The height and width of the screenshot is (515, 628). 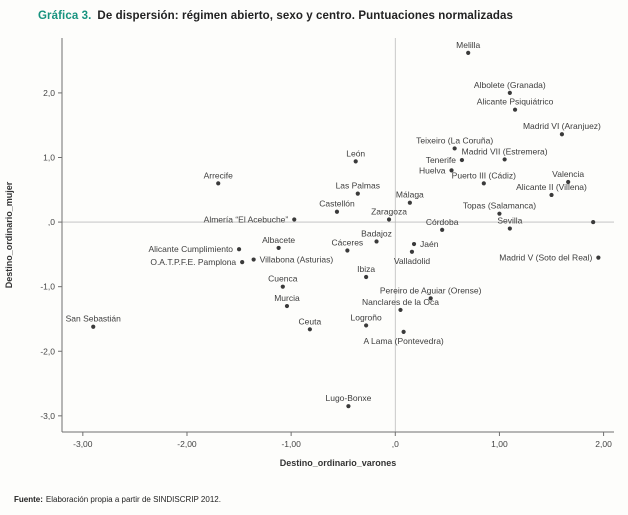 What do you see at coordinates (94, 319) in the screenshot?
I see `point-label: San Sebastián` at bounding box center [94, 319].